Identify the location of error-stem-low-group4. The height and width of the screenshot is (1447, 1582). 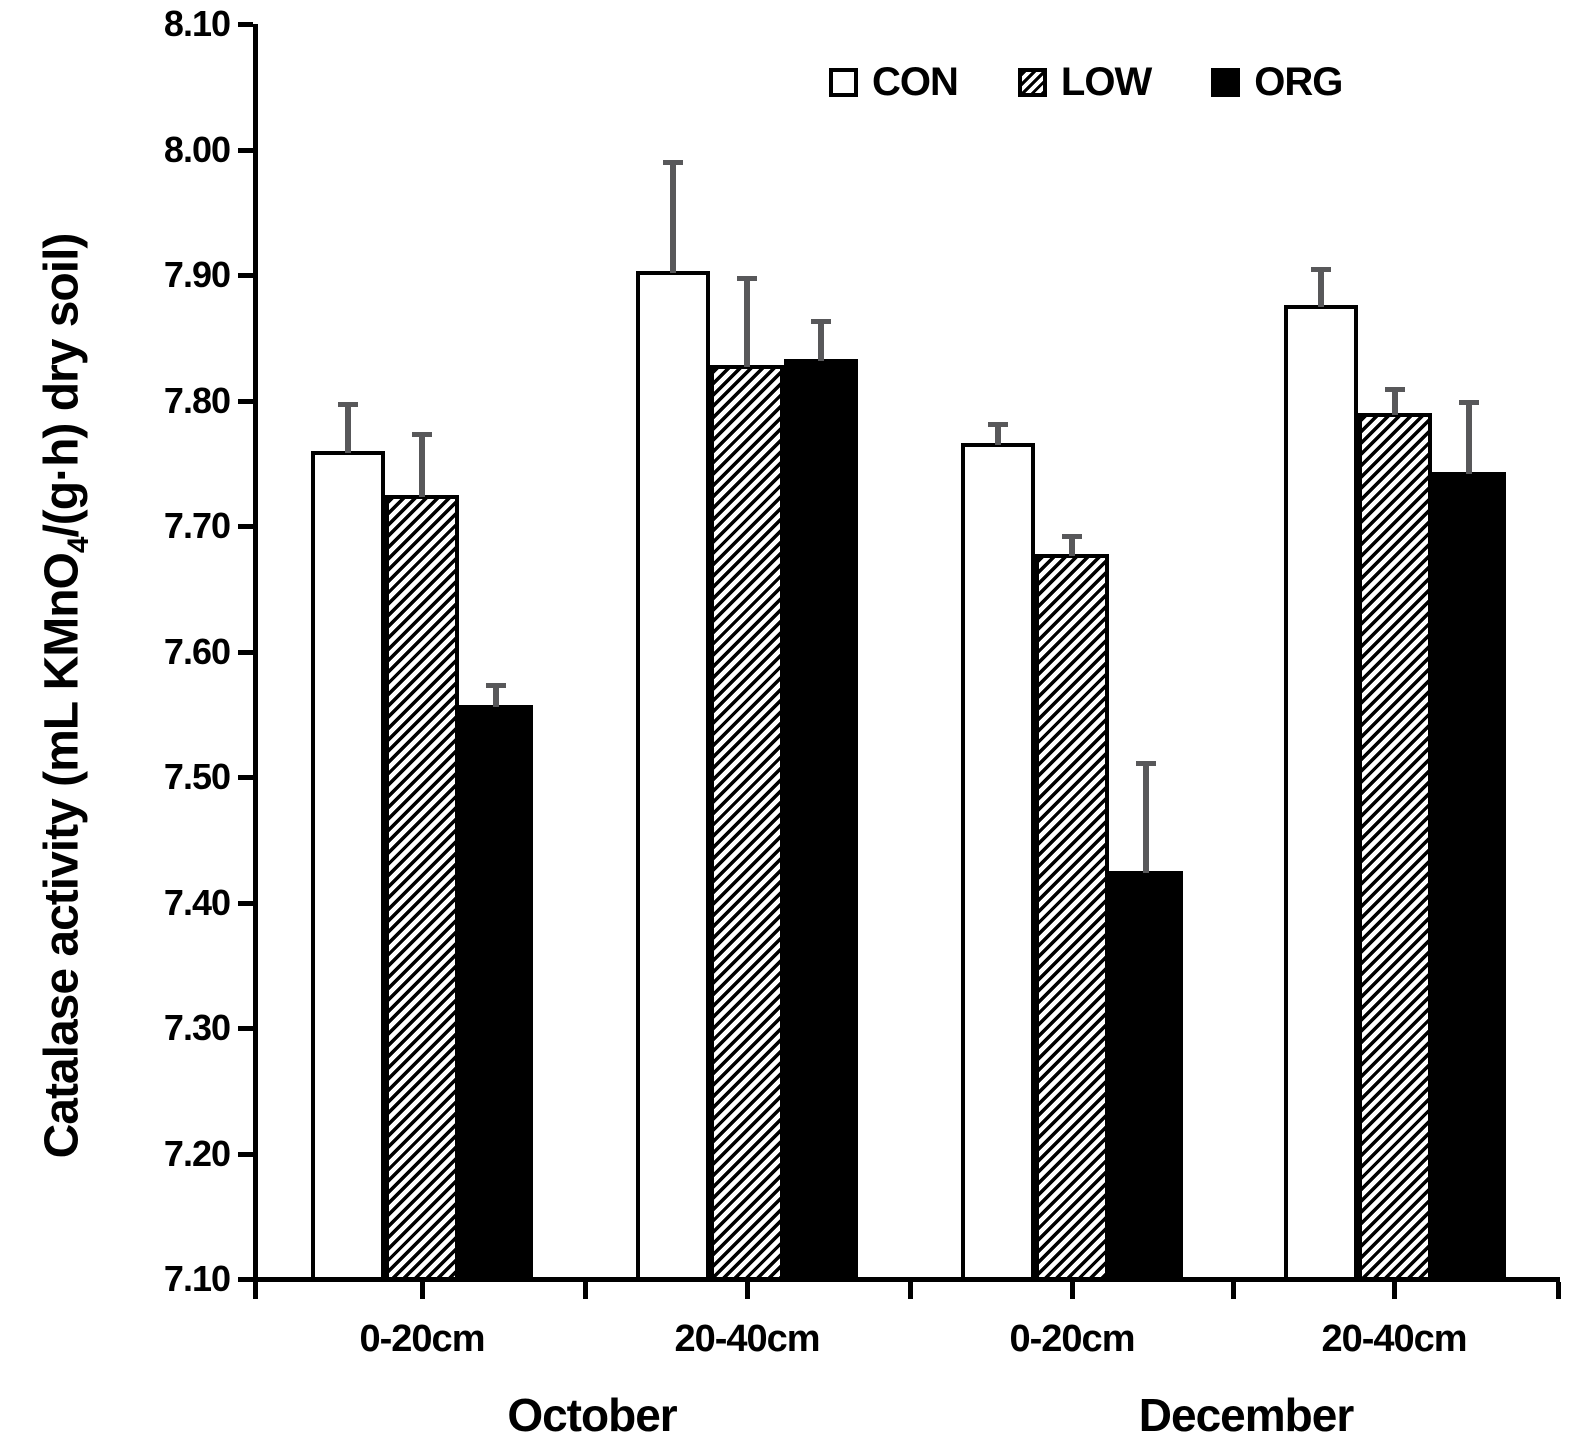
(1395, 404).